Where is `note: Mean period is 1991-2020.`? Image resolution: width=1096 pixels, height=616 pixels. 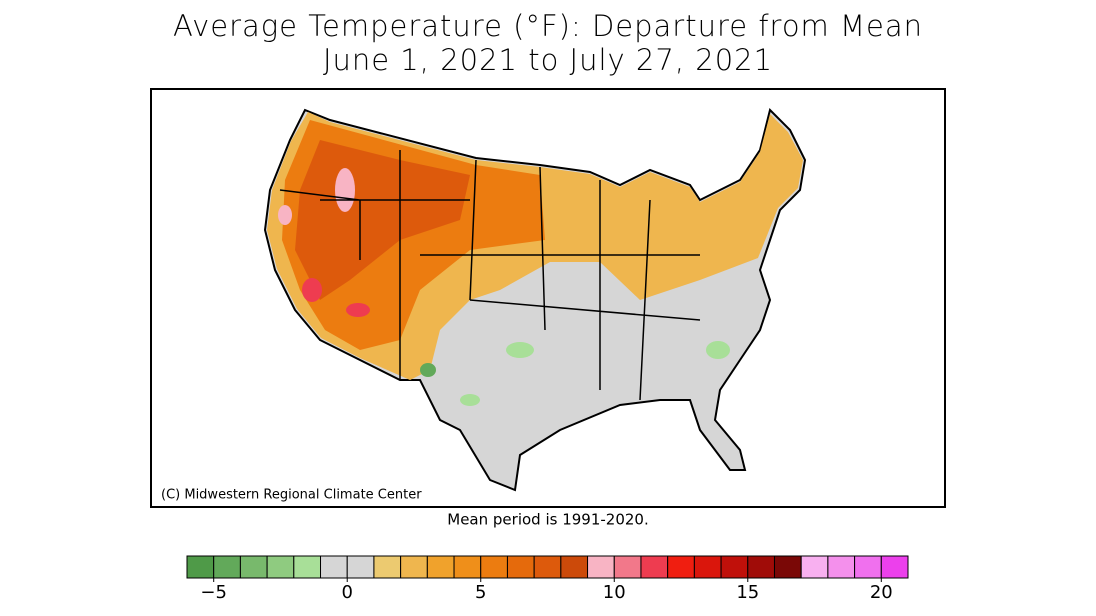 note: Mean period is 1991-2020. is located at coordinates (547, 520).